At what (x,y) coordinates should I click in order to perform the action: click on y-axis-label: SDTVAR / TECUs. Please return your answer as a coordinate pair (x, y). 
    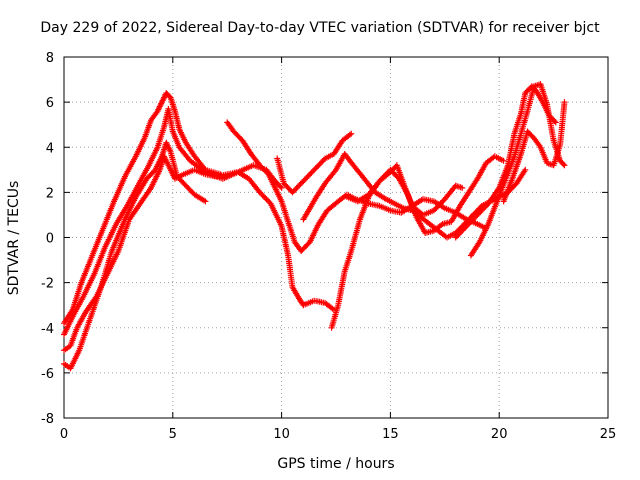
    Looking at the image, I should click on (14, 238).